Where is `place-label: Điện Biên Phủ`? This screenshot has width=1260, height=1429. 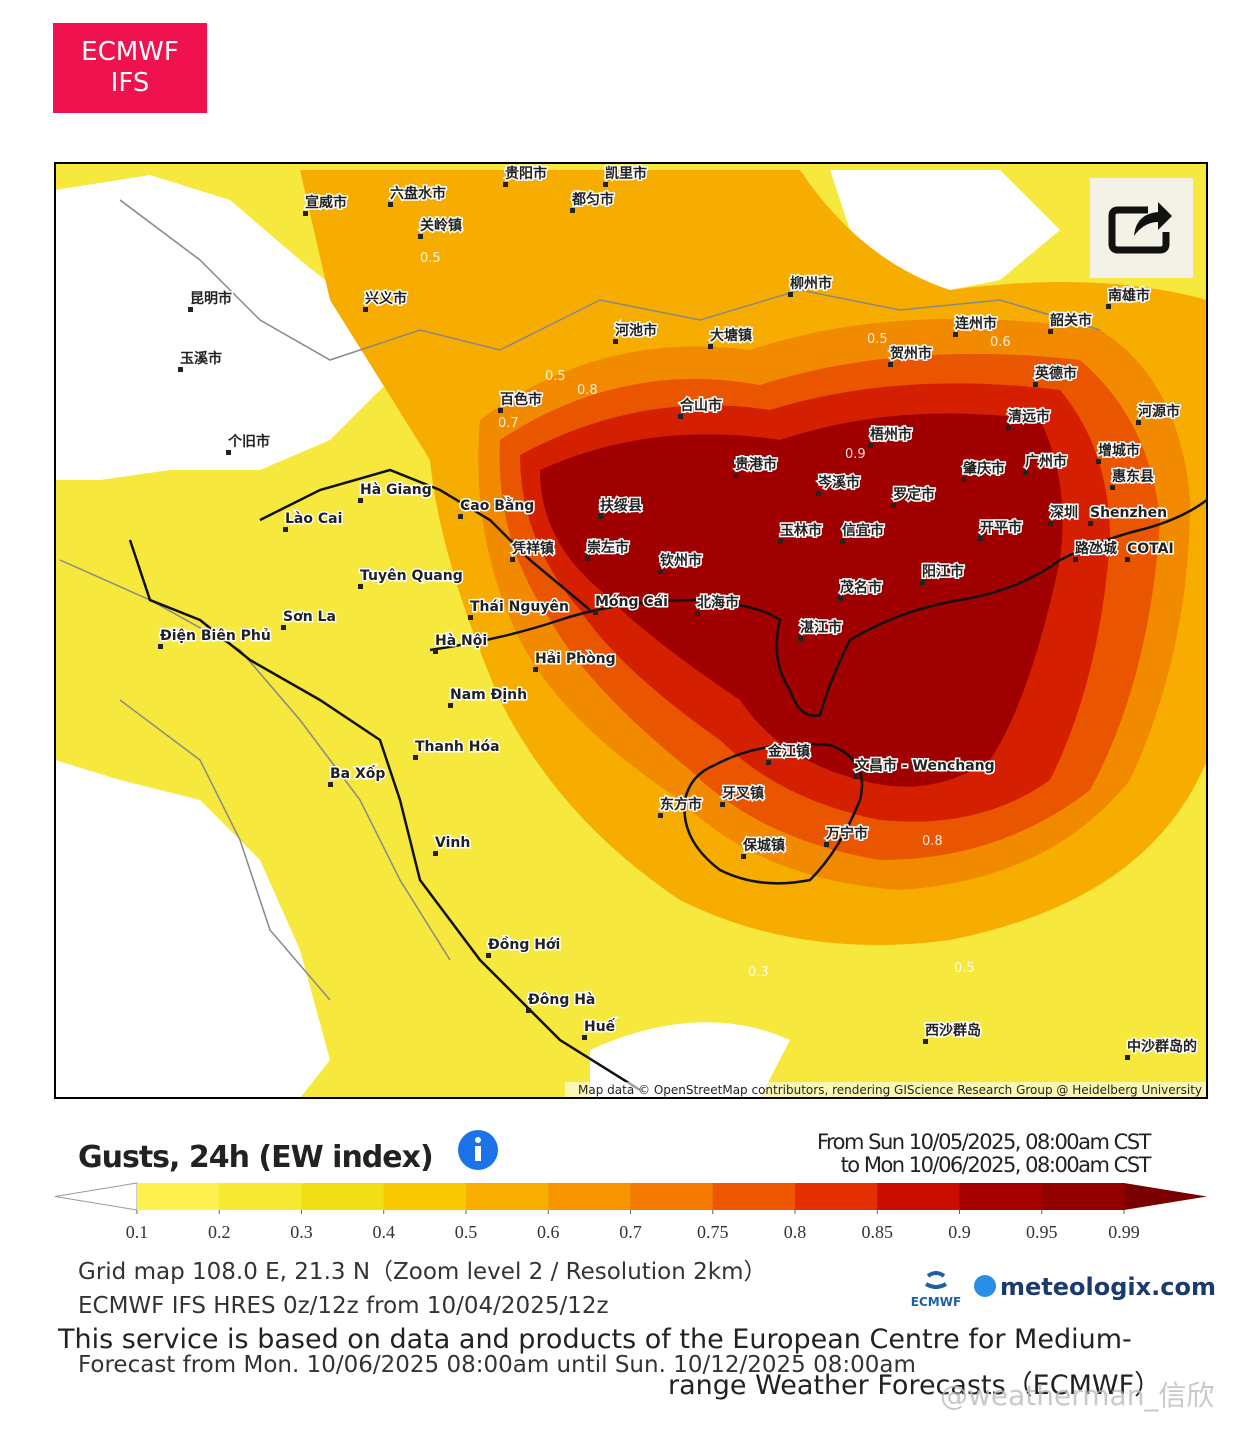 place-label: Điện Biên Phủ is located at coordinates (215, 636).